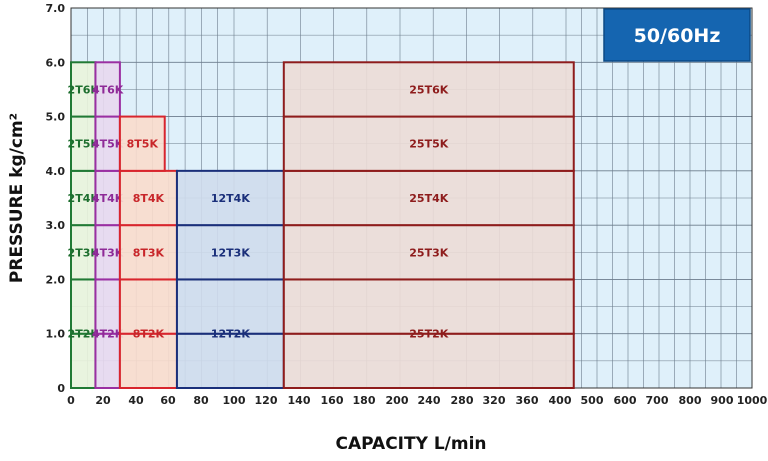  I want to click on model-group-12t: 12T2K 12T3K 12T4K, so click(230, 279).